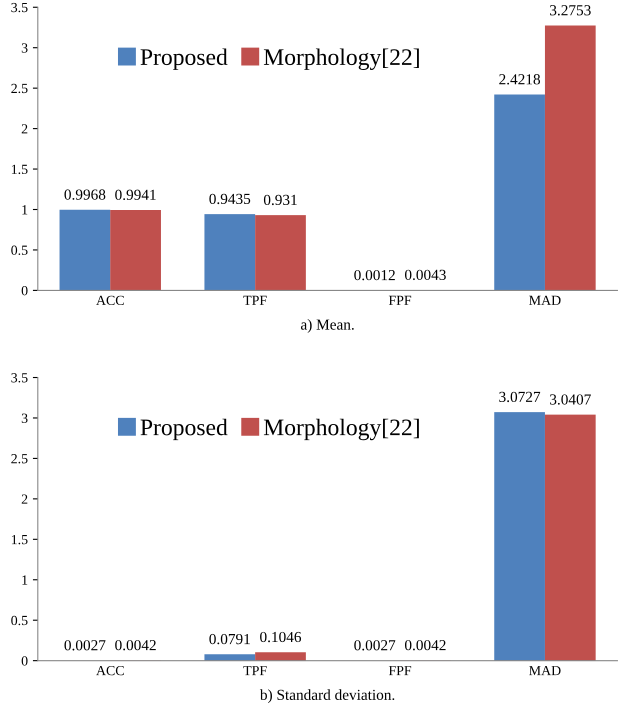 The width and height of the screenshot is (630, 726). I want to click on data-label: 3.2753, so click(570, 10).